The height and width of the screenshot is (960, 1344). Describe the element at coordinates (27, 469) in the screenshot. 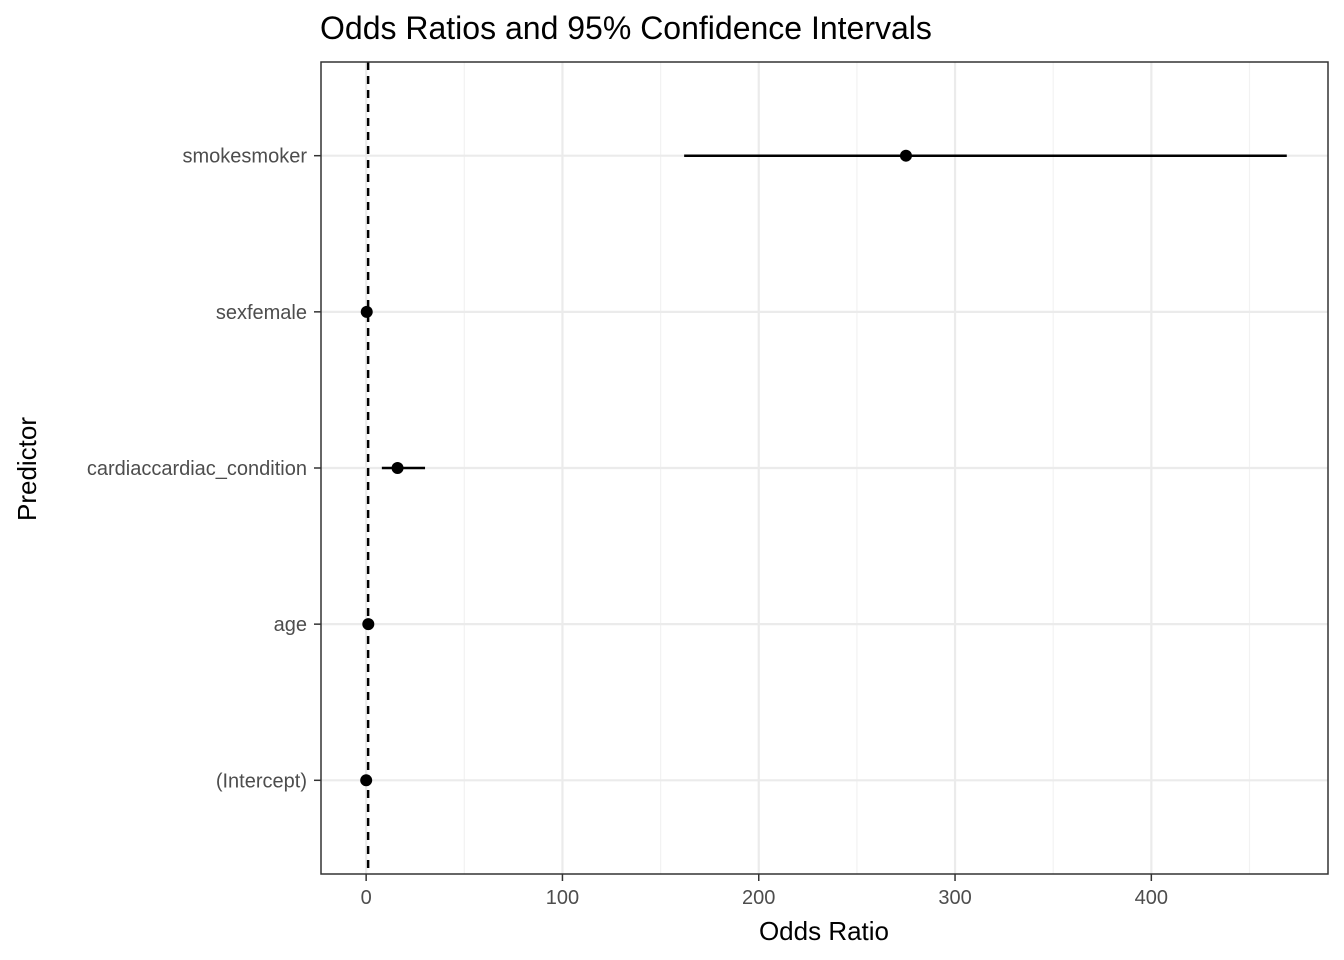

I see `y-axis-title: Predictor` at that location.